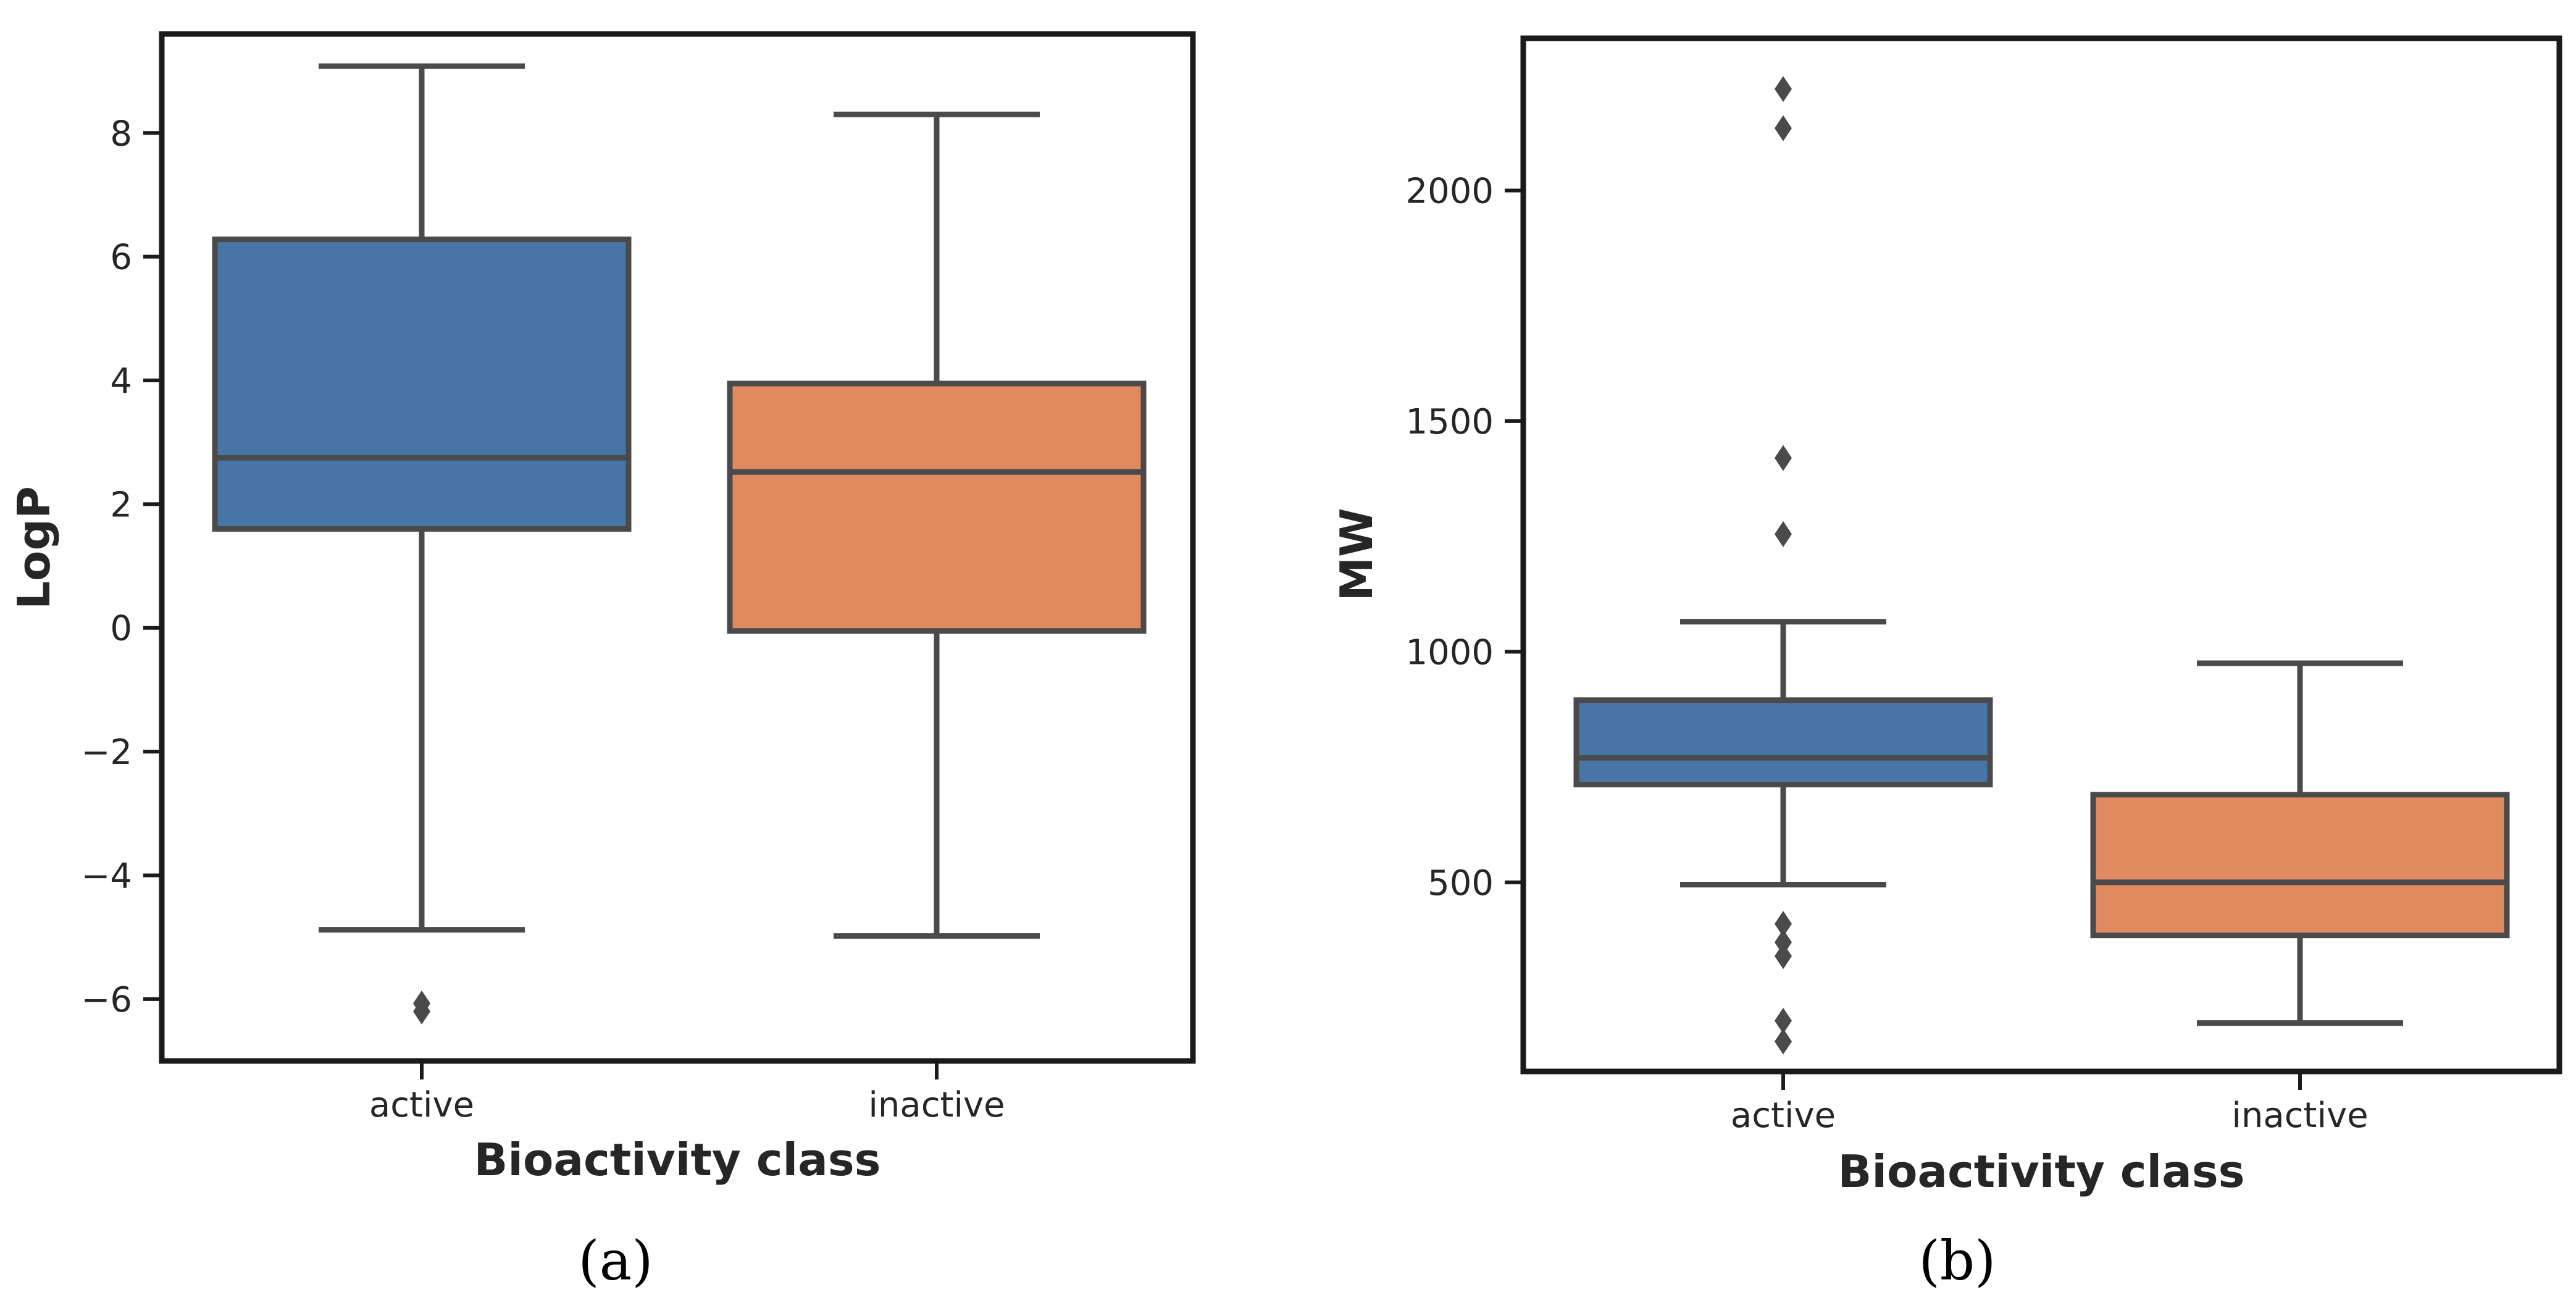  Describe the element at coordinates (34, 548) in the screenshot. I see `y-axis-title-a: LogP` at that location.